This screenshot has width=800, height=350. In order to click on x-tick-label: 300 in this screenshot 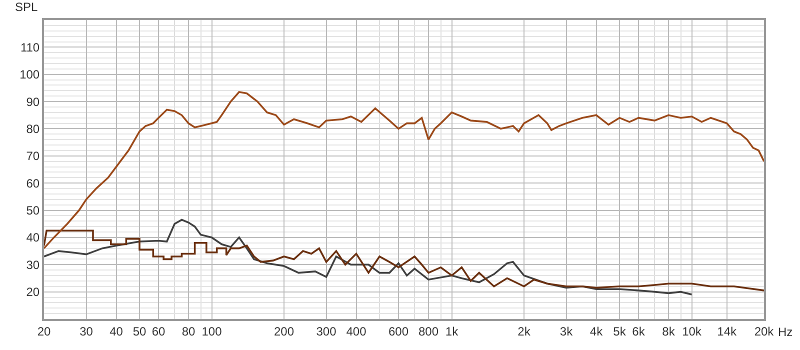, I will do `click(326, 331)`.